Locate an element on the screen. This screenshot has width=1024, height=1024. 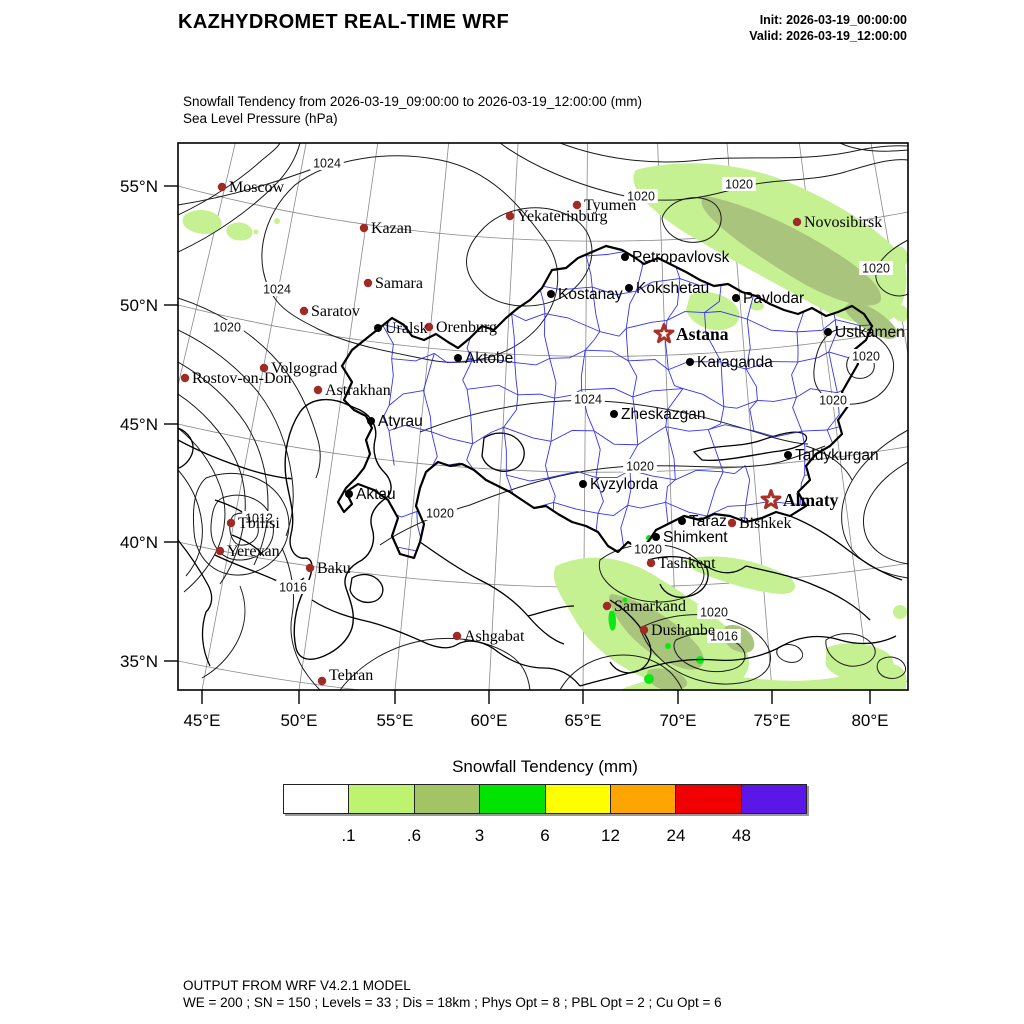
kara-bogaz-outline is located at coordinates (366, 588).